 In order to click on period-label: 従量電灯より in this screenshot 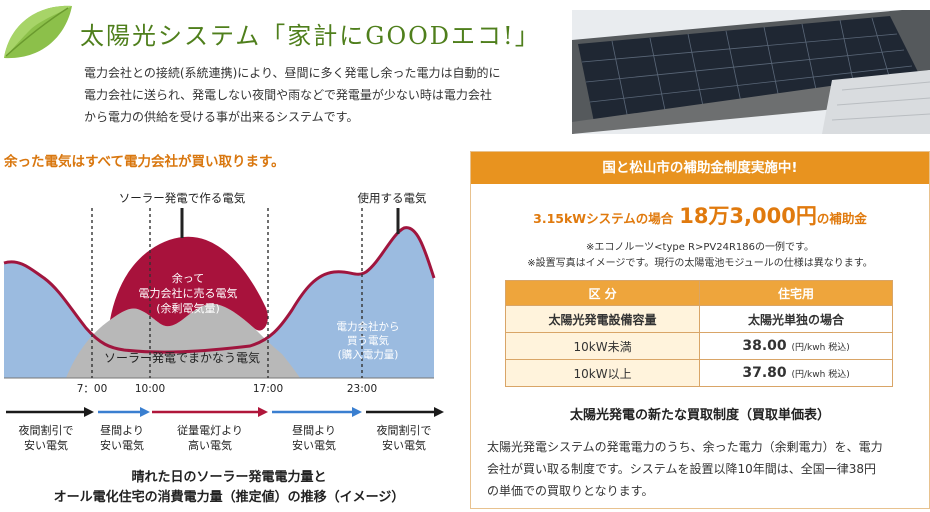, I will do `click(210, 430)`.